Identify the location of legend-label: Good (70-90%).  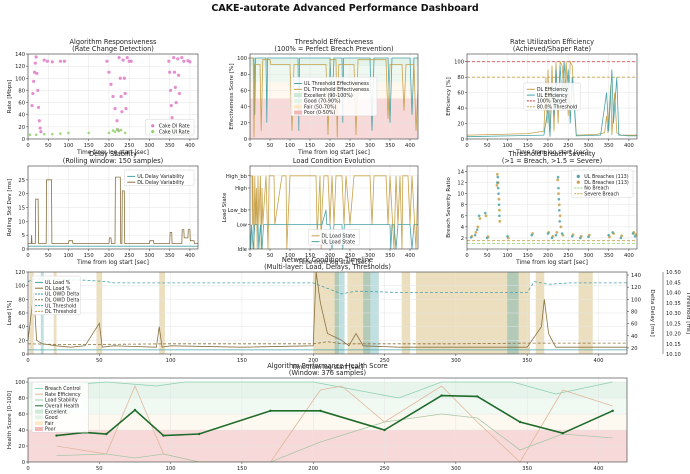
(322, 102).